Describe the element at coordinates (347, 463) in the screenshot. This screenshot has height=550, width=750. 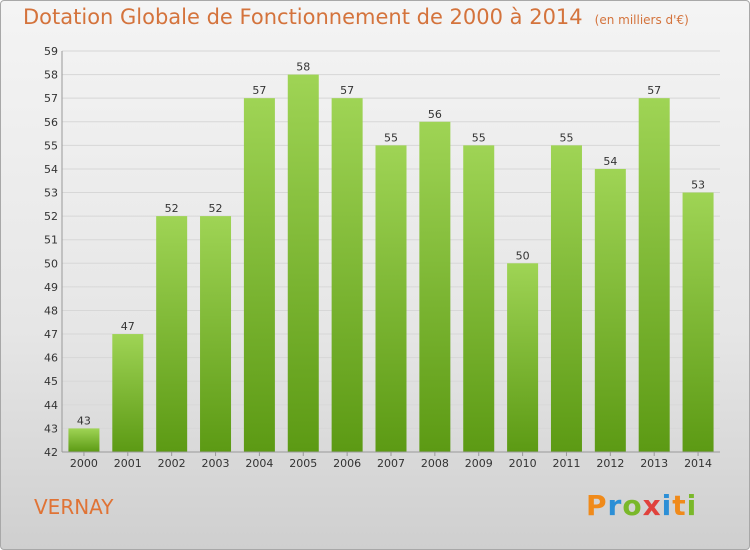
I see `x-tick-label: 2006` at that location.